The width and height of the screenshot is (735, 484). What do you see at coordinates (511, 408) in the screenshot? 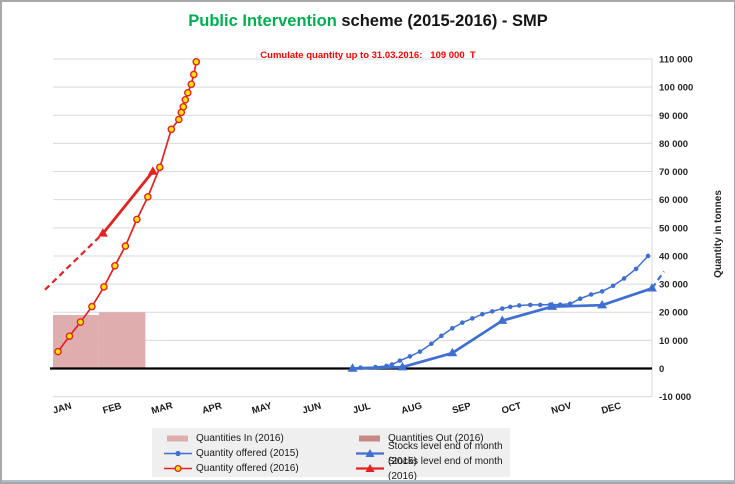
I see `x-tick-label: OCT` at bounding box center [511, 408].